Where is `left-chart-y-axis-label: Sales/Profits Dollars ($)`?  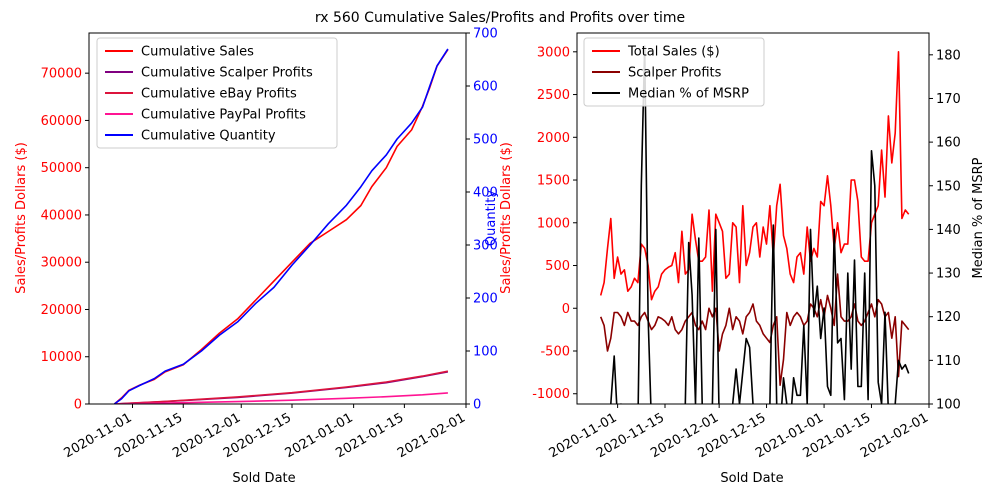
left-chart-y-axis-label: Sales/Profits Dollars ($) is located at coordinates (21, 218).